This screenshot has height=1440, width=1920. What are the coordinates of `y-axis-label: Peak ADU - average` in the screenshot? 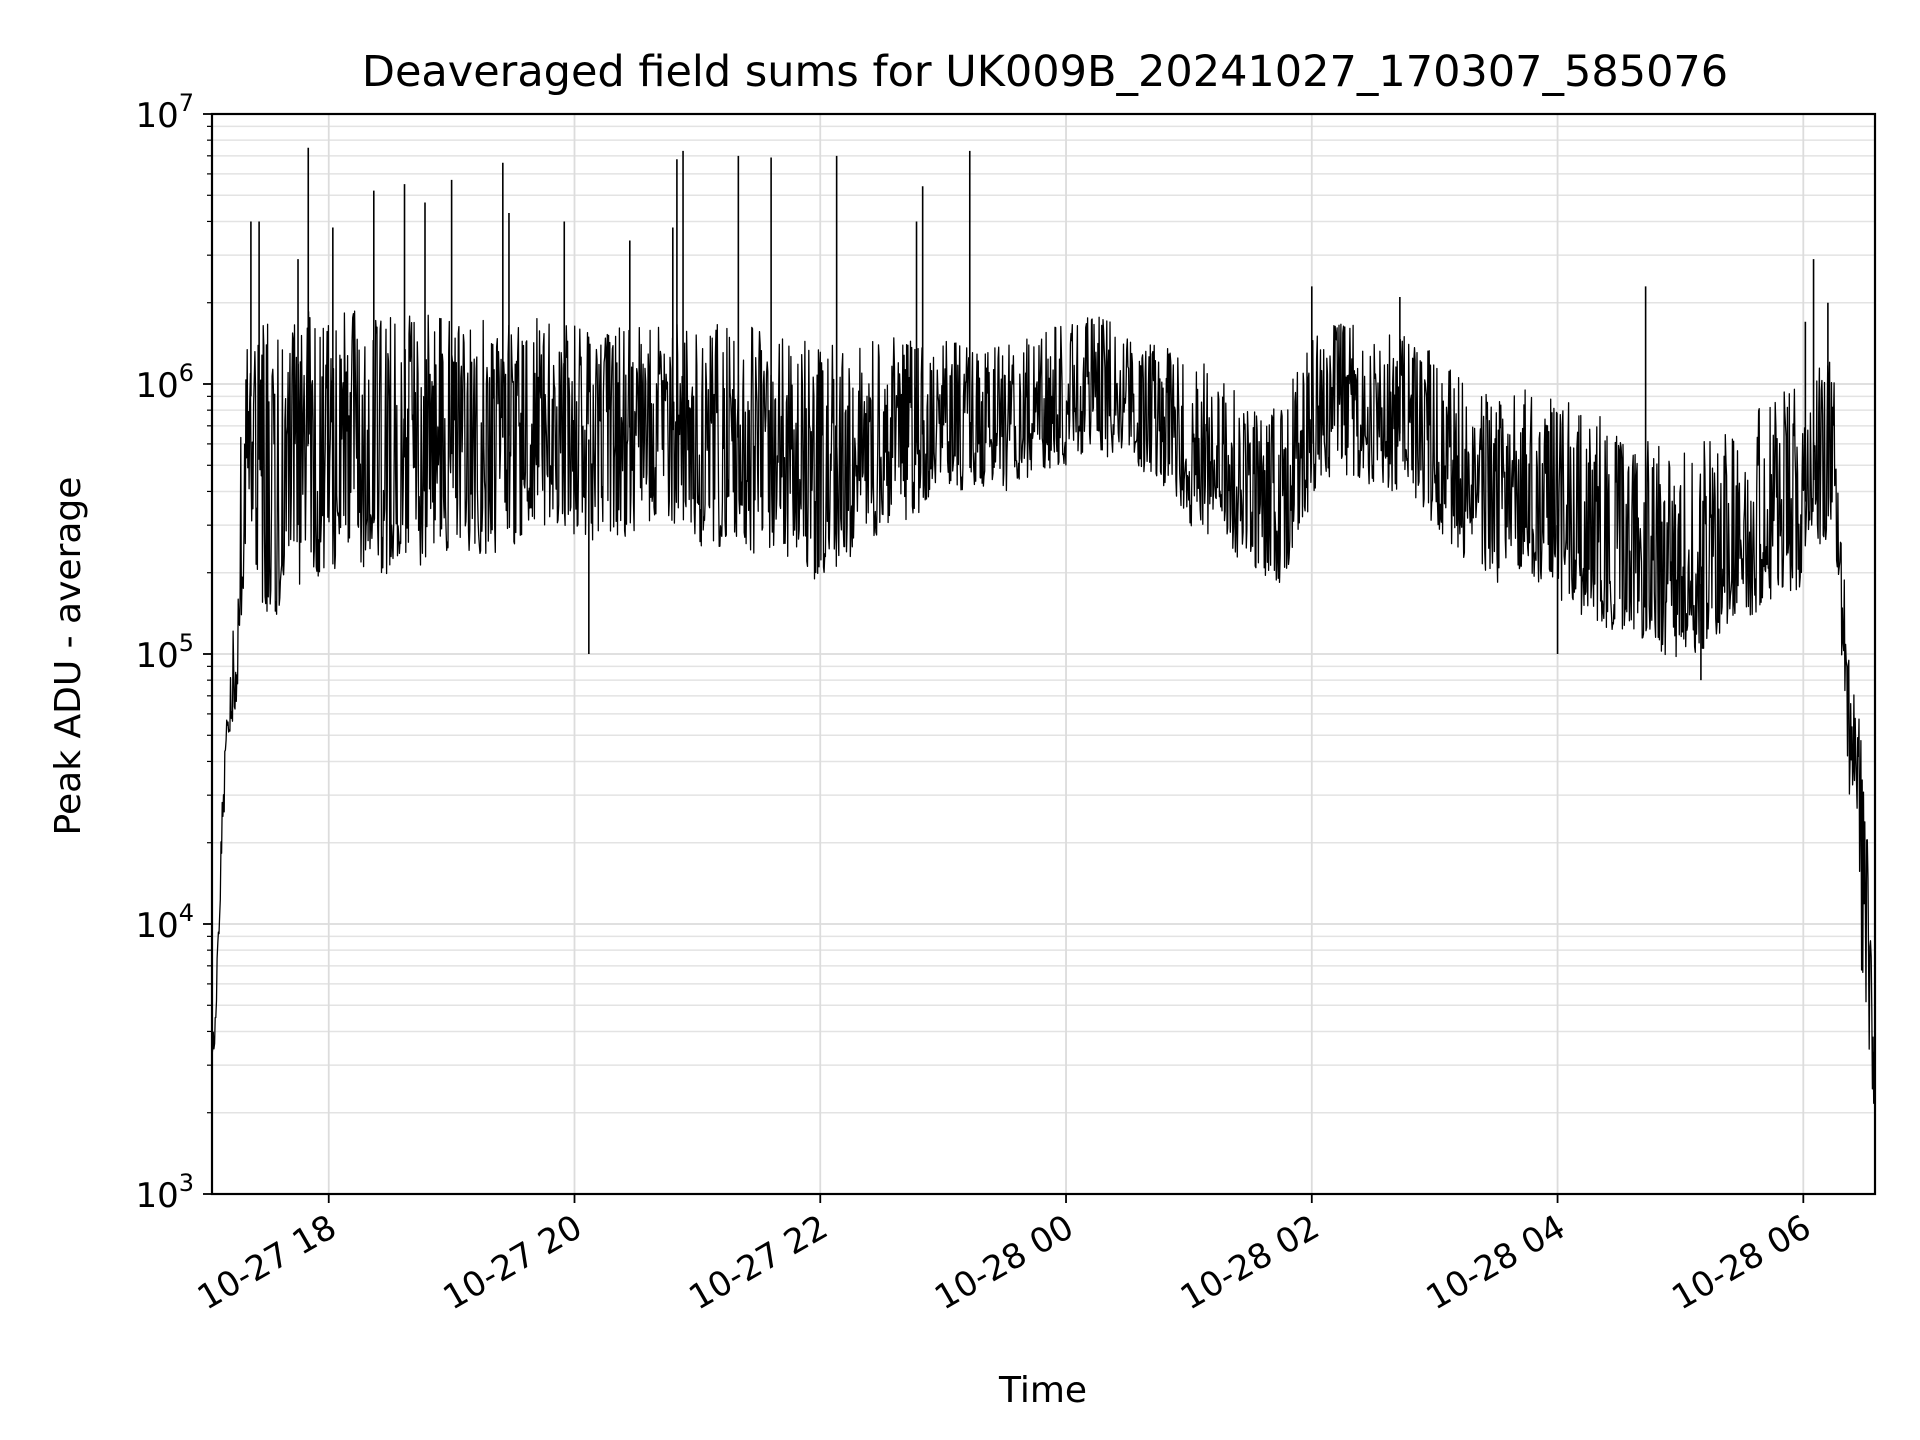 It's located at (68, 656).